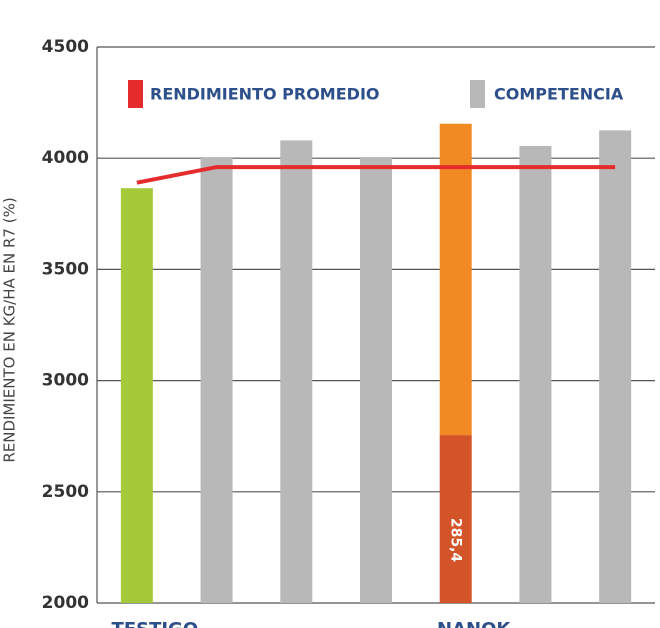 This screenshot has width=660, height=628. Describe the element at coordinates (376, 175) in the screenshot. I see `line` at that location.